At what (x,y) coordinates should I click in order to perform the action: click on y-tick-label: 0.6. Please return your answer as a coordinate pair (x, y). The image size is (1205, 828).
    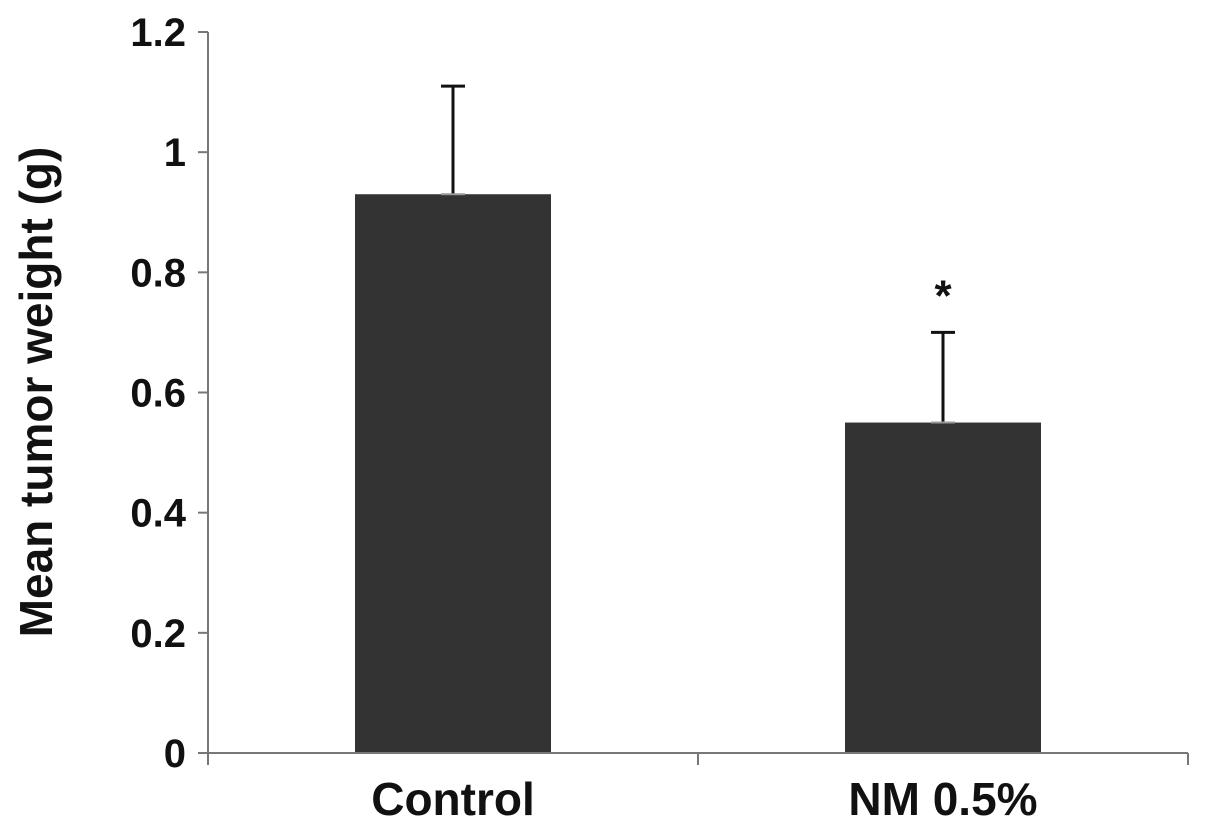
    Looking at the image, I should click on (158, 394).